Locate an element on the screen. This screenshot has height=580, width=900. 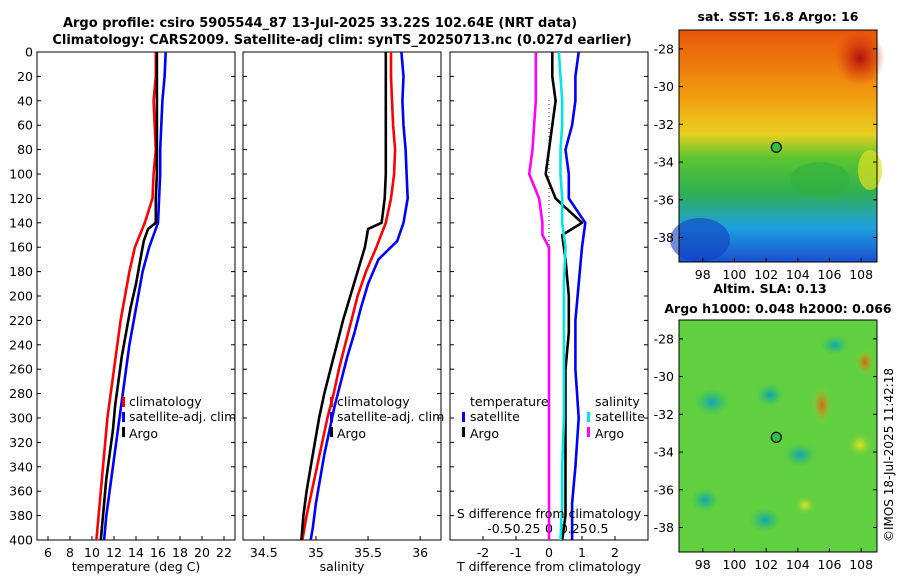
top-tick-label: 0.25 is located at coordinates (574, 528).